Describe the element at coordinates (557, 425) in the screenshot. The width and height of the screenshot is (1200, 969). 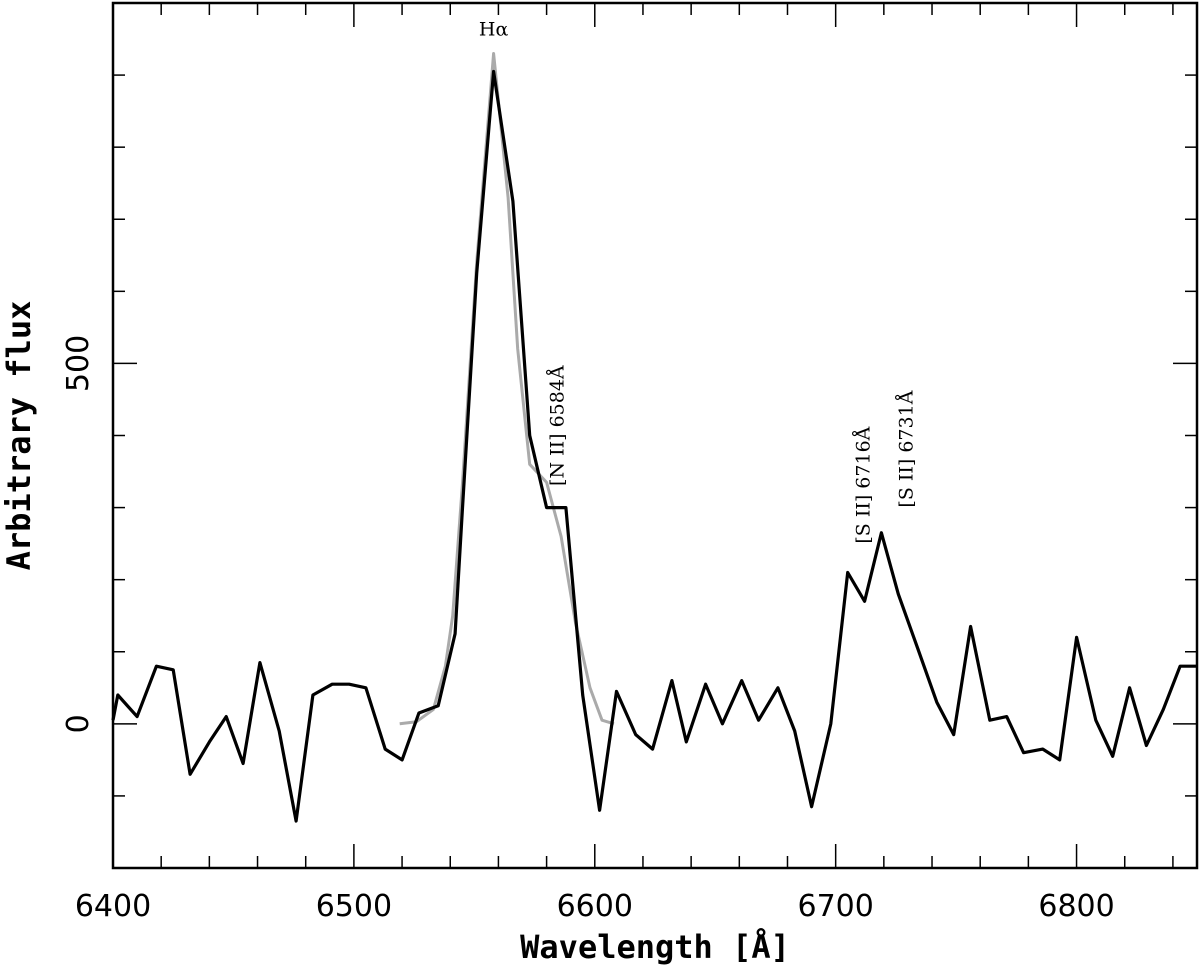
I see `line-annotation: [N II] 6584Å` at that location.